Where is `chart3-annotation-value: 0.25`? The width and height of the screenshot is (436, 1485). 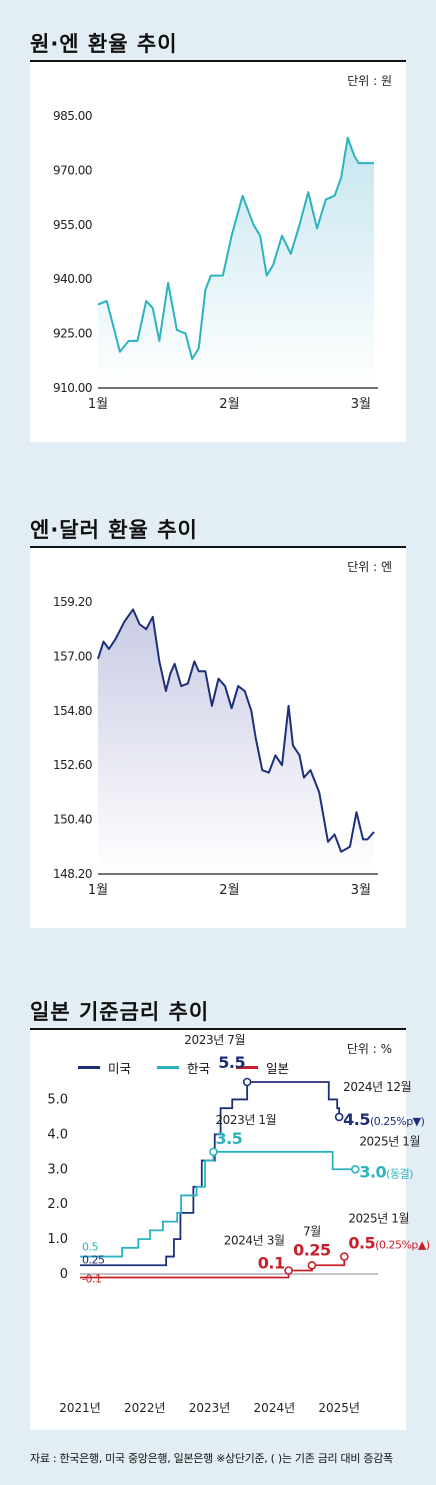
chart3-annotation-value: 0.25 is located at coordinates (312, 1249).